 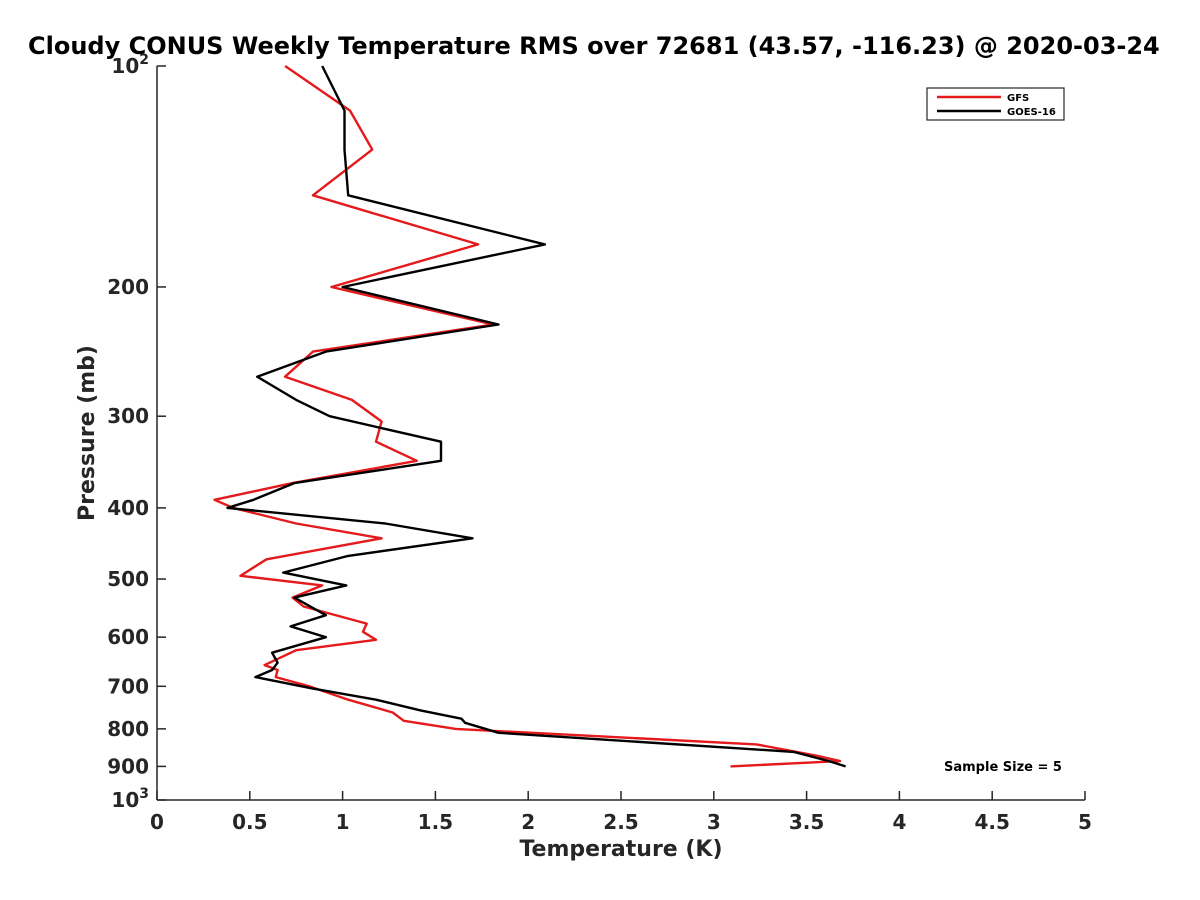 I want to click on y-tick-label: 900, so click(x=128, y=766).